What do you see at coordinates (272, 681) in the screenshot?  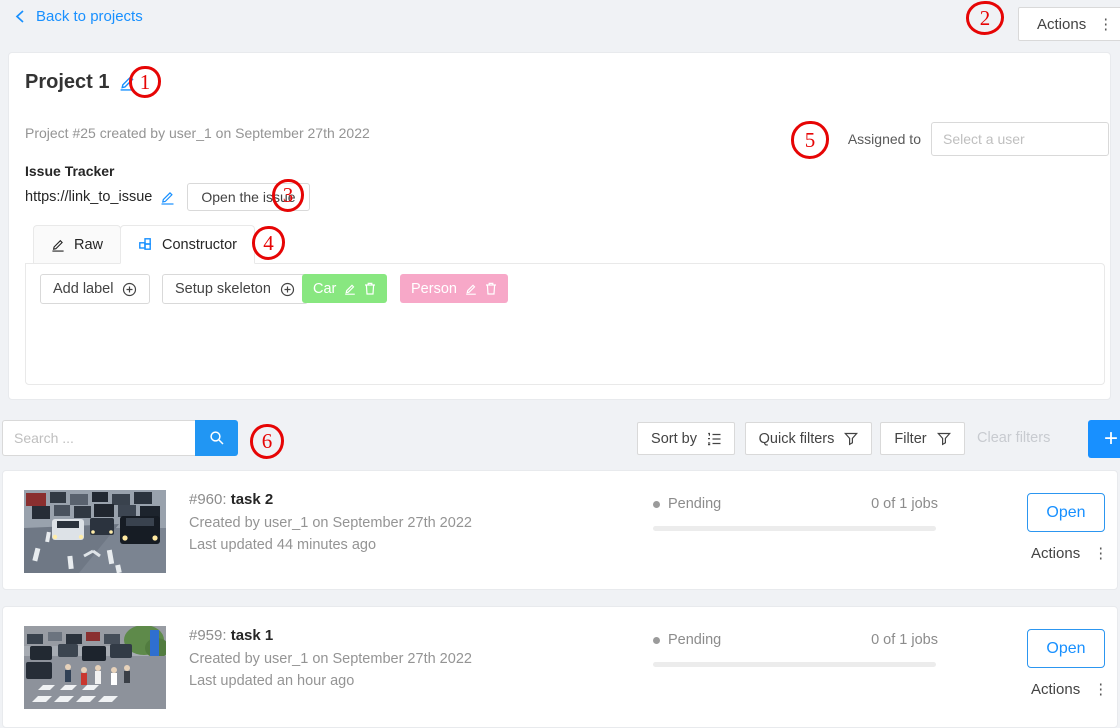 I see `task-updated-text: Last updated an hour ago` at bounding box center [272, 681].